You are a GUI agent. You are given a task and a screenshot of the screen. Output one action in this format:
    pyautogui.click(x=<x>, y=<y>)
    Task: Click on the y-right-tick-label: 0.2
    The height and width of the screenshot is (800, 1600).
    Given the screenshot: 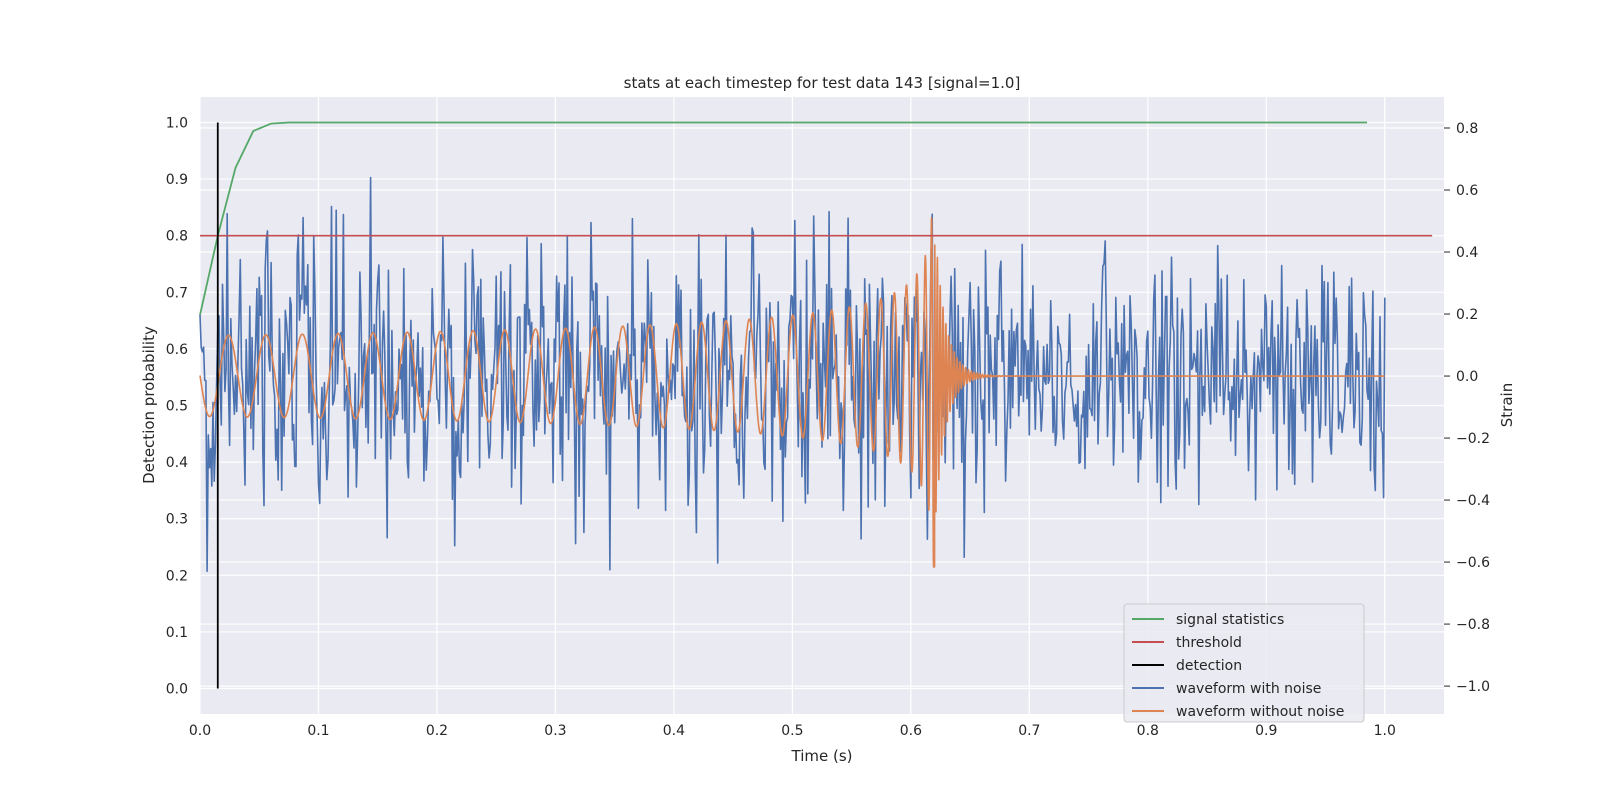 What is the action you would take?
    pyautogui.click(x=1467, y=315)
    